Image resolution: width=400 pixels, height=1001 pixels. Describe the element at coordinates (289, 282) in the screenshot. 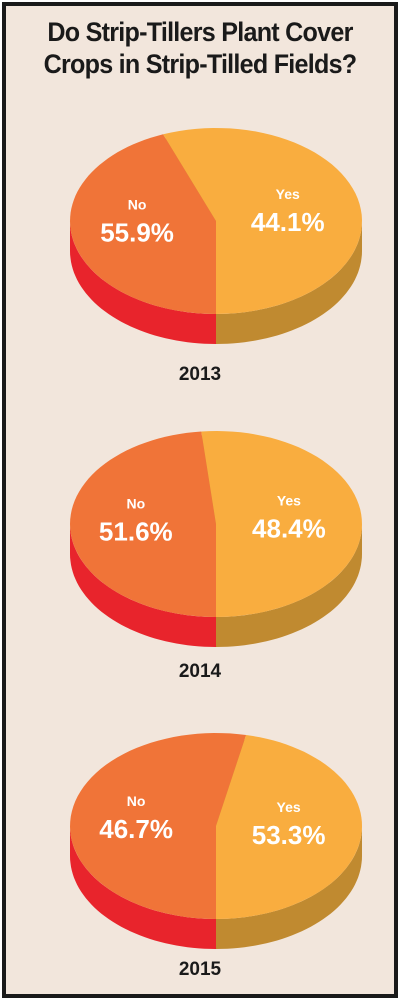

I see `pie-2013-yes-side` at that location.